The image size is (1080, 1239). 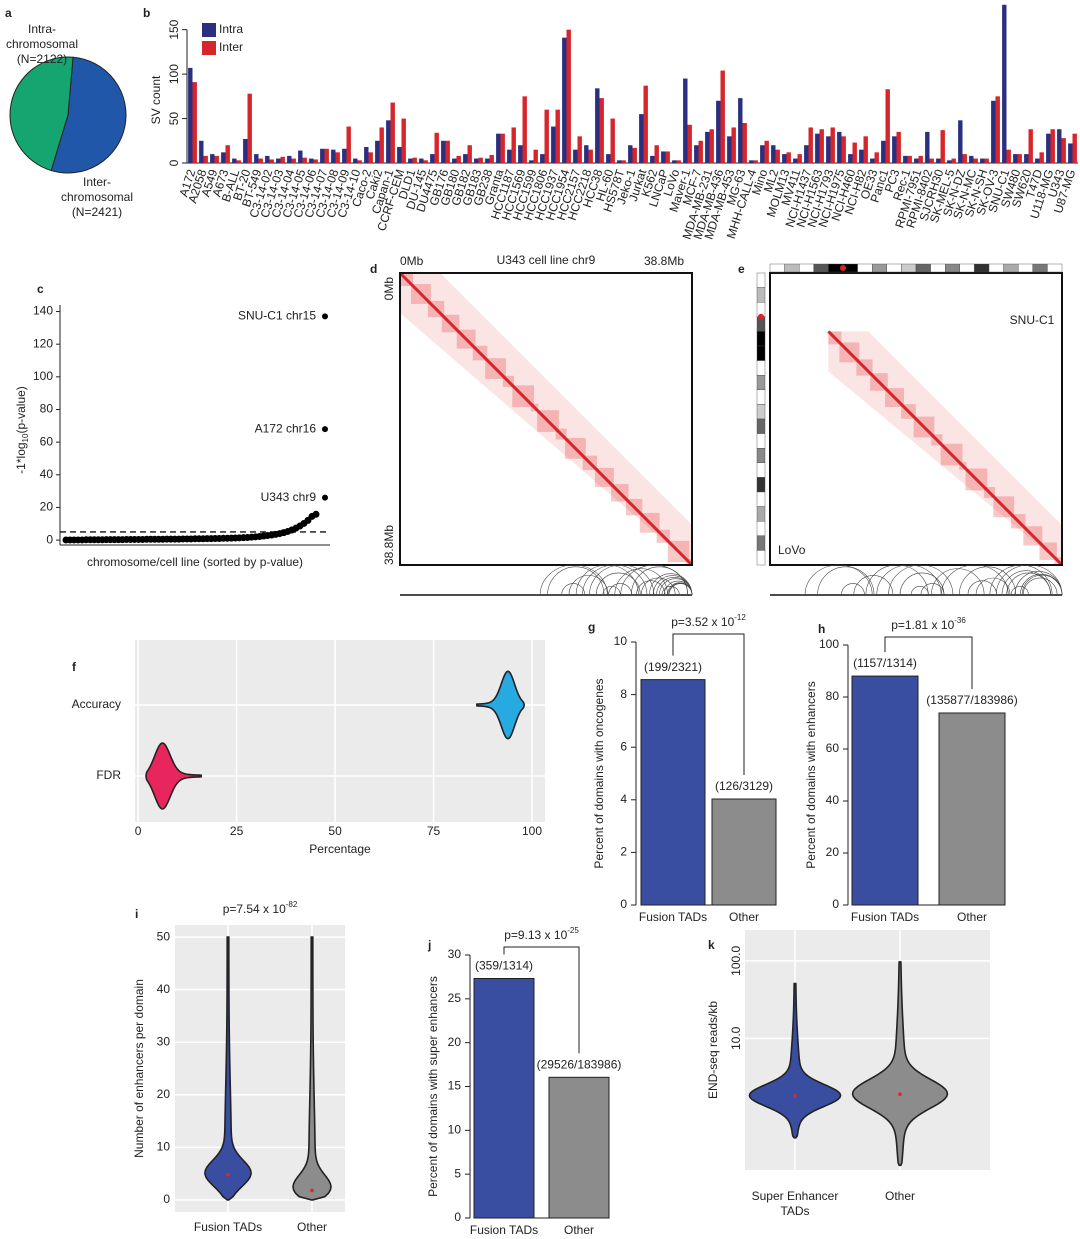 What do you see at coordinates (97, 197) in the screenshot?
I see `pie-label: chromosomal` at bounding box center [97, 197].